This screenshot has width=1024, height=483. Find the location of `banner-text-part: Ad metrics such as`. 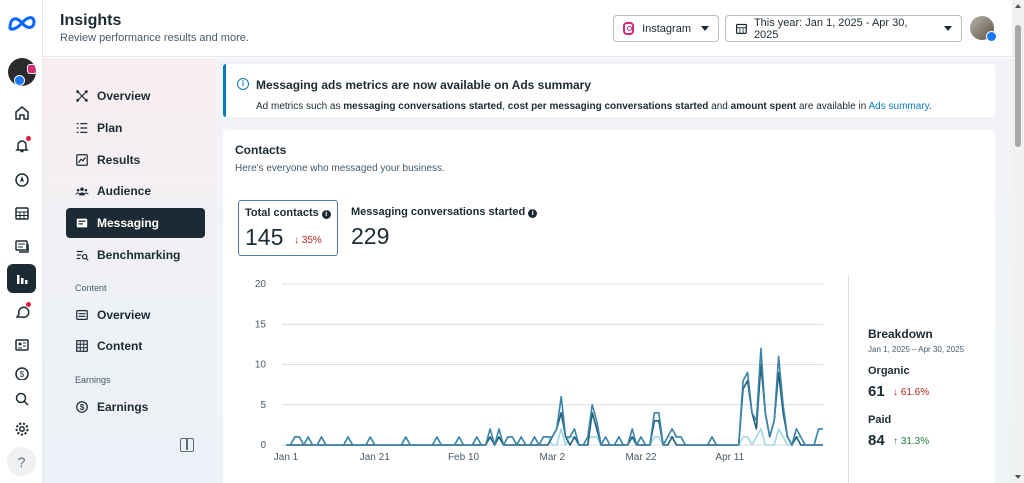

banner-text-part: Ad metrics such as is located at coordinates (300, 106).